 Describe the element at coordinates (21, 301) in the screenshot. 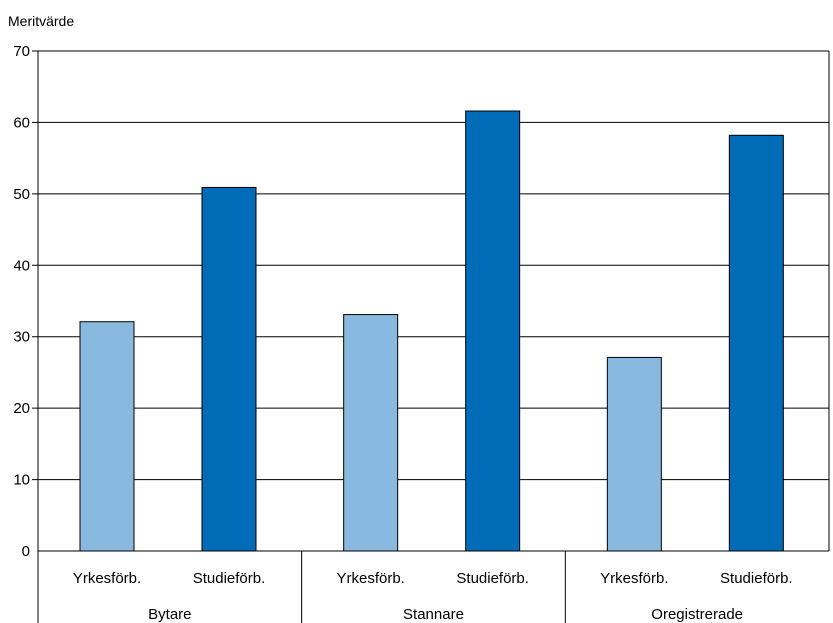

I see `y-tick-labels: 0 10 20 30 40 50 60 70` at that location.